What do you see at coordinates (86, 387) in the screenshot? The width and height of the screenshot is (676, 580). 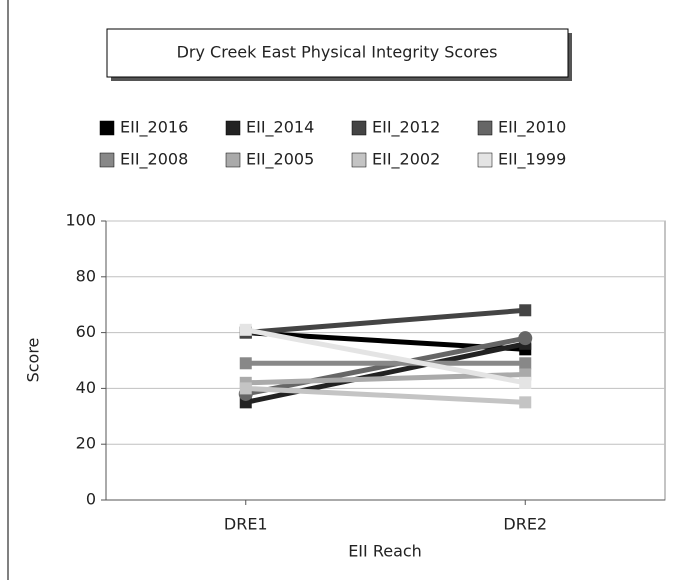 I see `y-tick-label: 40` at bounding box center [86, 387].